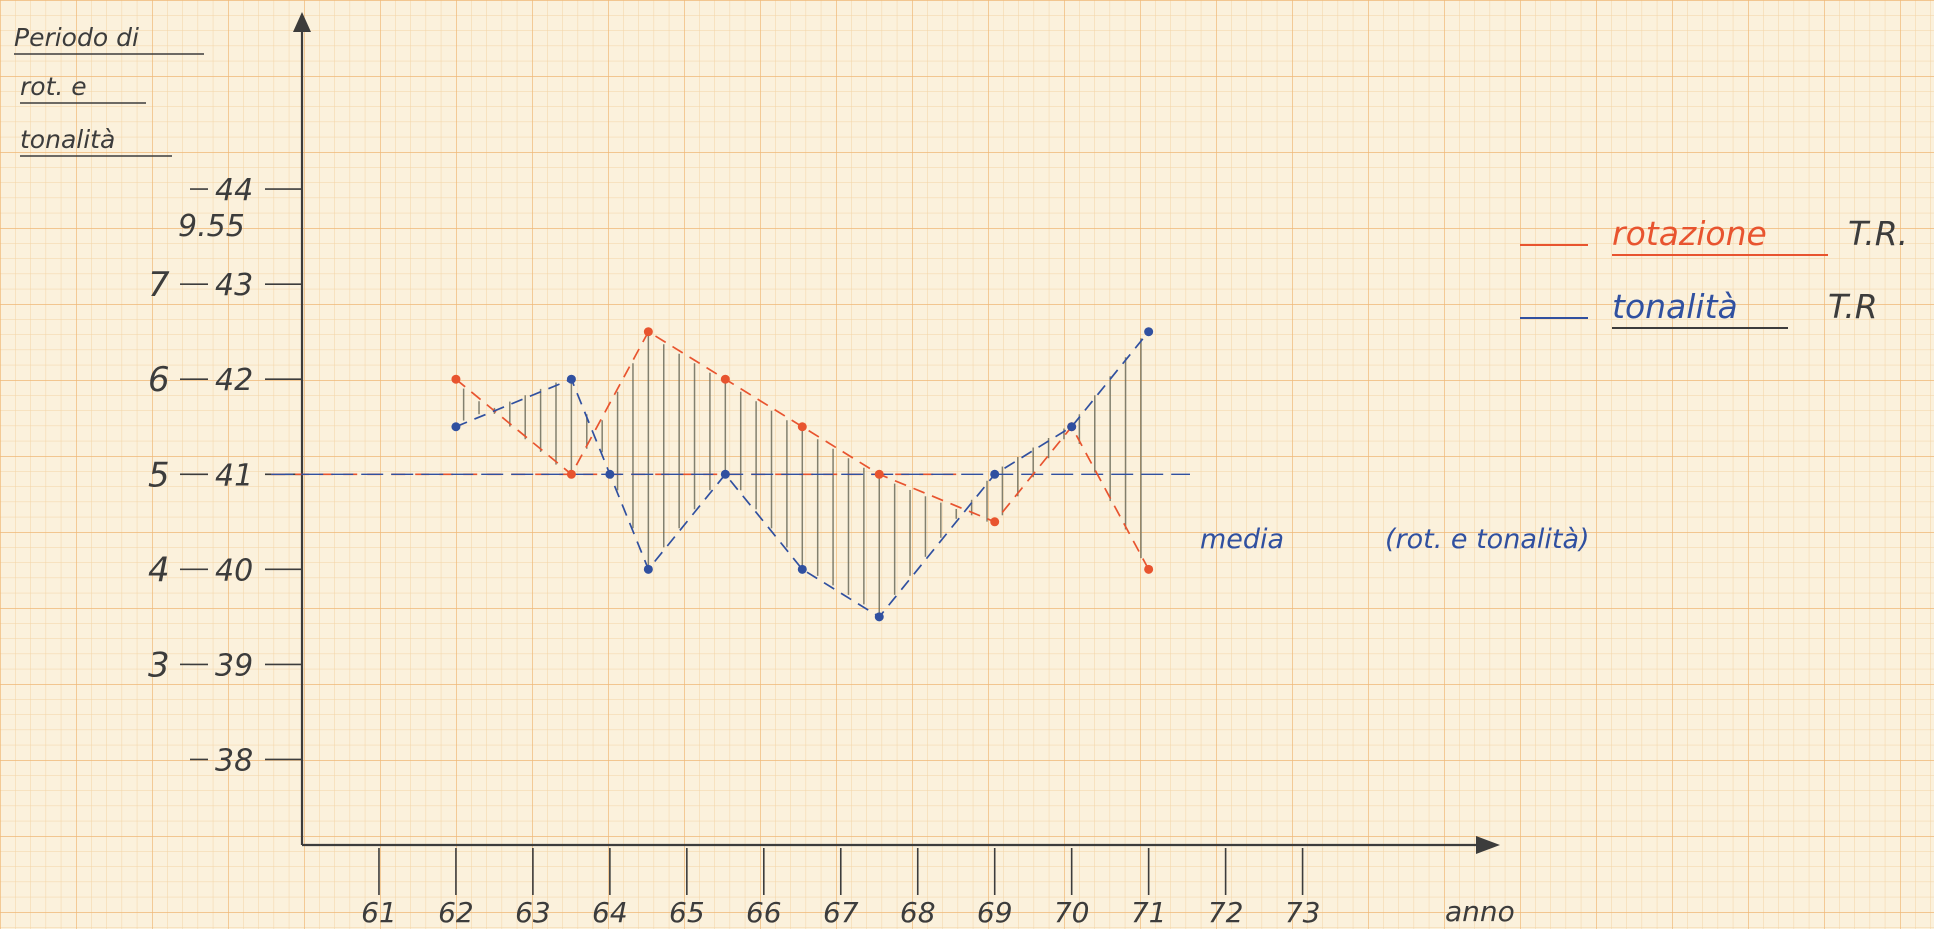  Describe the element at coordinates (1675, 306) in the screenshot. I see `legend-label-tonalita: tonalità` at that location.